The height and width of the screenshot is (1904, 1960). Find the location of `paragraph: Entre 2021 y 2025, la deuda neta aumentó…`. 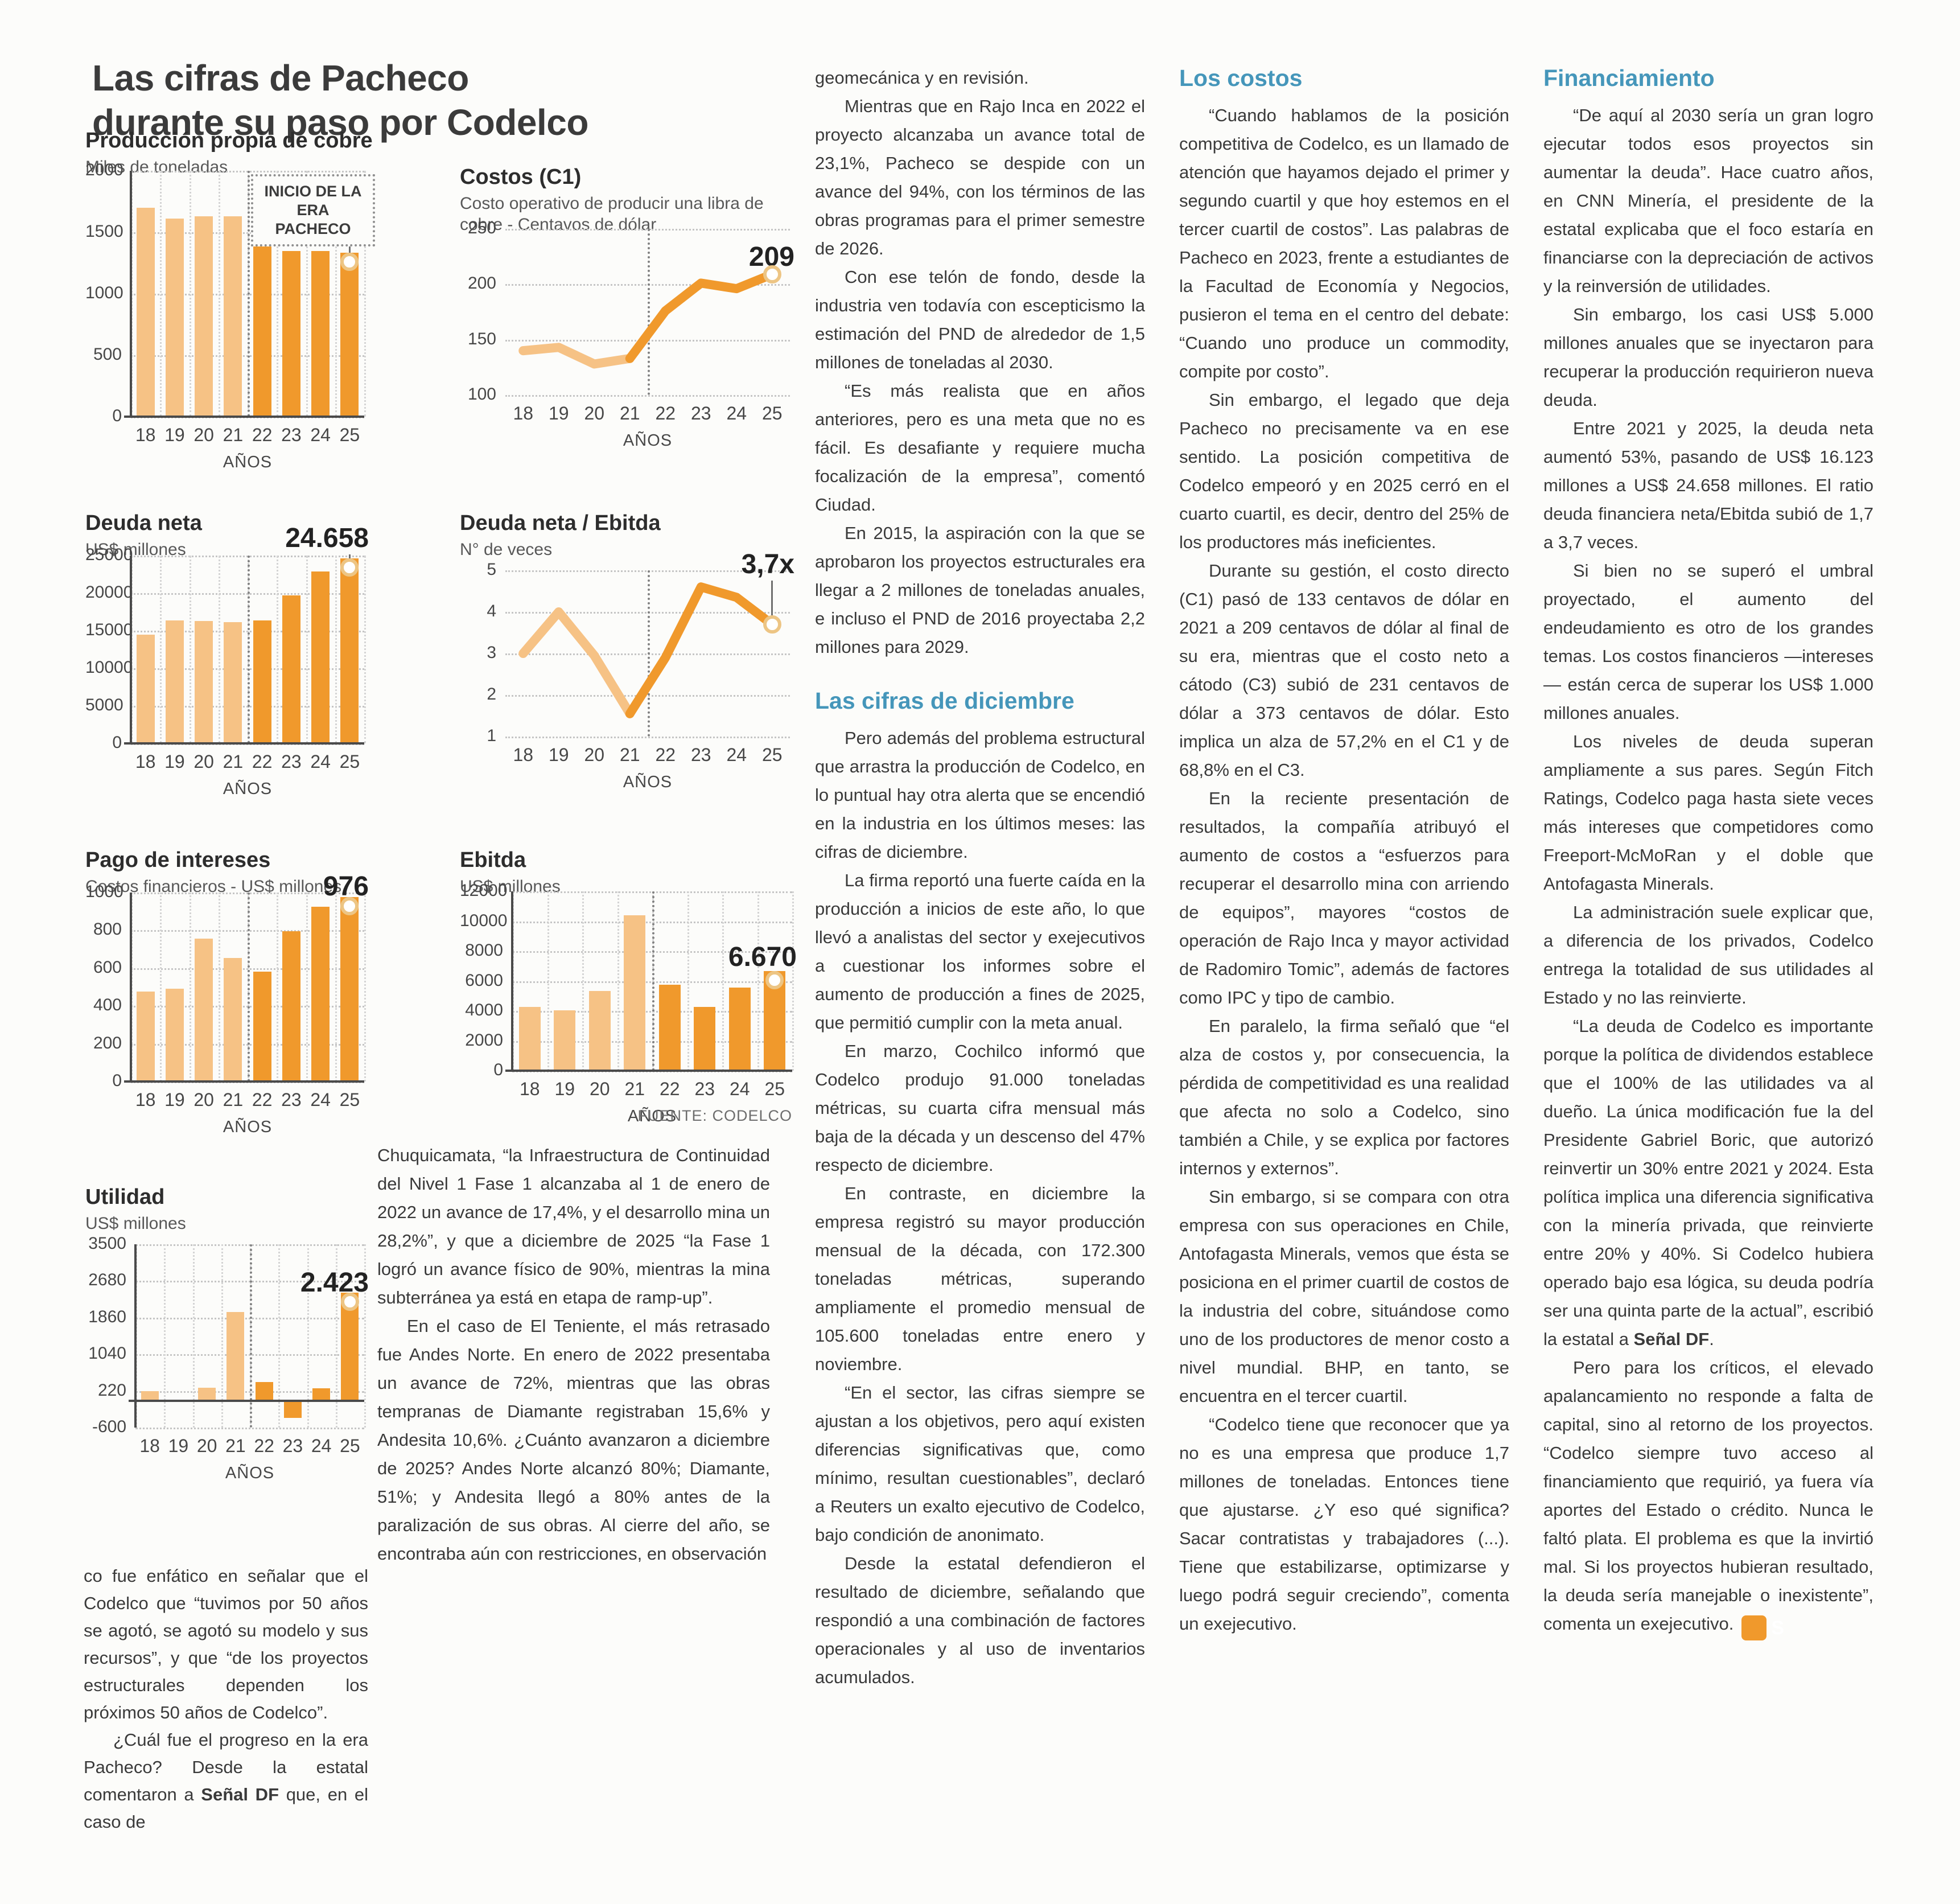

paragraph: Entre 2021 y 2025, la deuda neta aumentó… is located at coordinates (1708, 485).